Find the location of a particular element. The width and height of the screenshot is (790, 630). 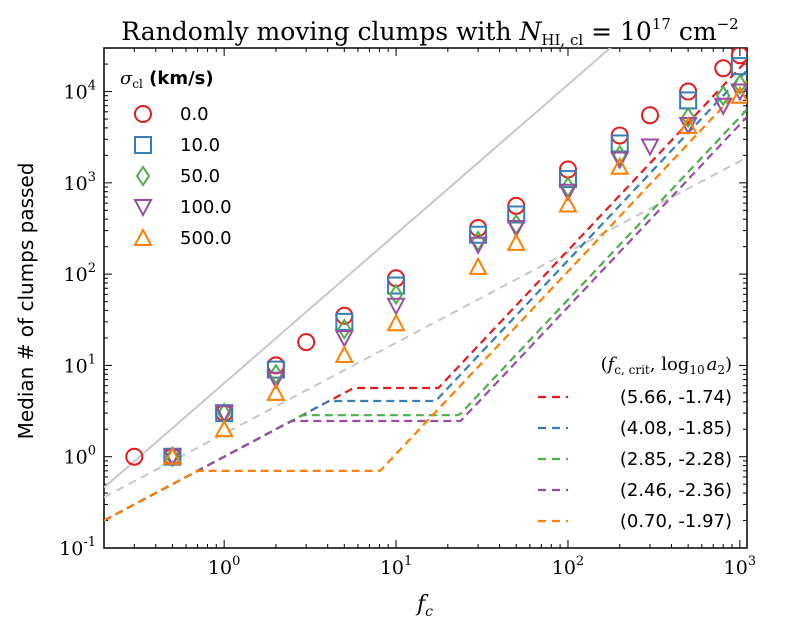

fit-legend-title-prefix: ( is located at coordinates (604, 364).